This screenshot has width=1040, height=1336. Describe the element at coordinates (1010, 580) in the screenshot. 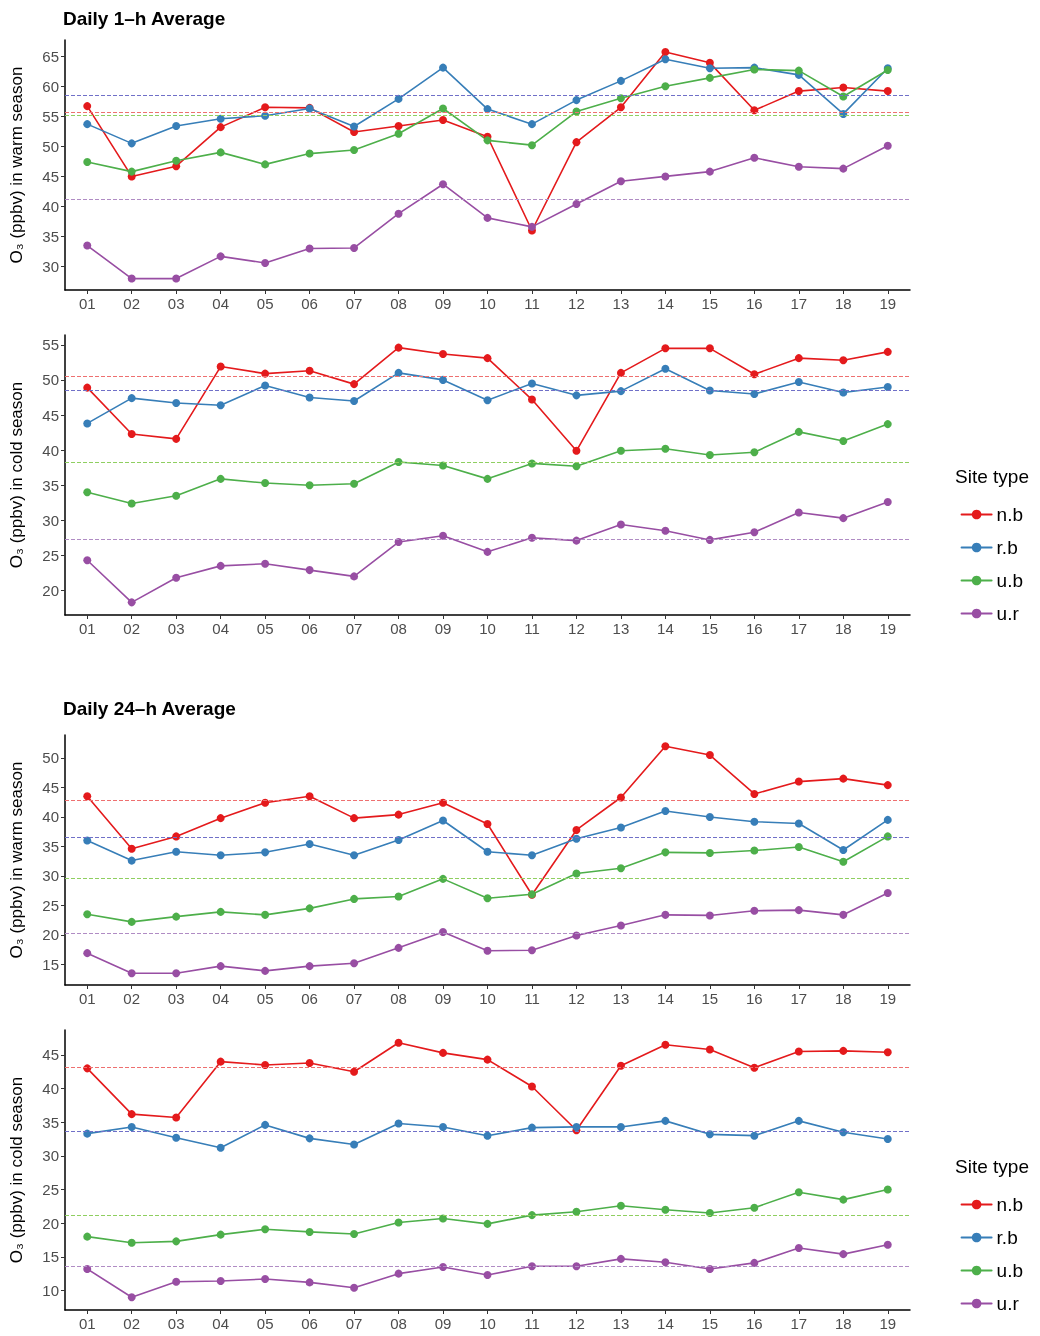

I see `legend-label: u.b` at that location.